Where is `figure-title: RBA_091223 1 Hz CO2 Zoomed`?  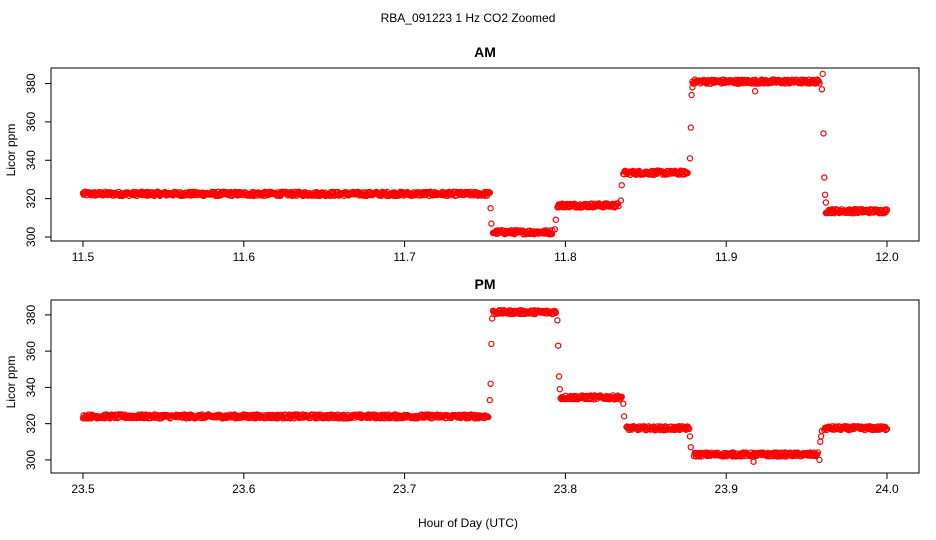
figure-title: RBA_091223 1 Hz CO2 Zoomed is located at coordinates (468, 18).